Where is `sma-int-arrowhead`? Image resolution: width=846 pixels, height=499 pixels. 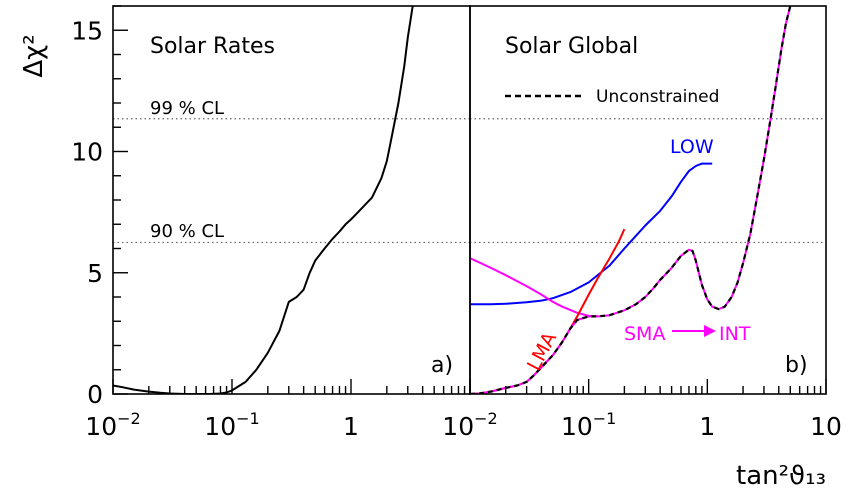
sma-int-arrowhead is located at coordinates (710, 331).